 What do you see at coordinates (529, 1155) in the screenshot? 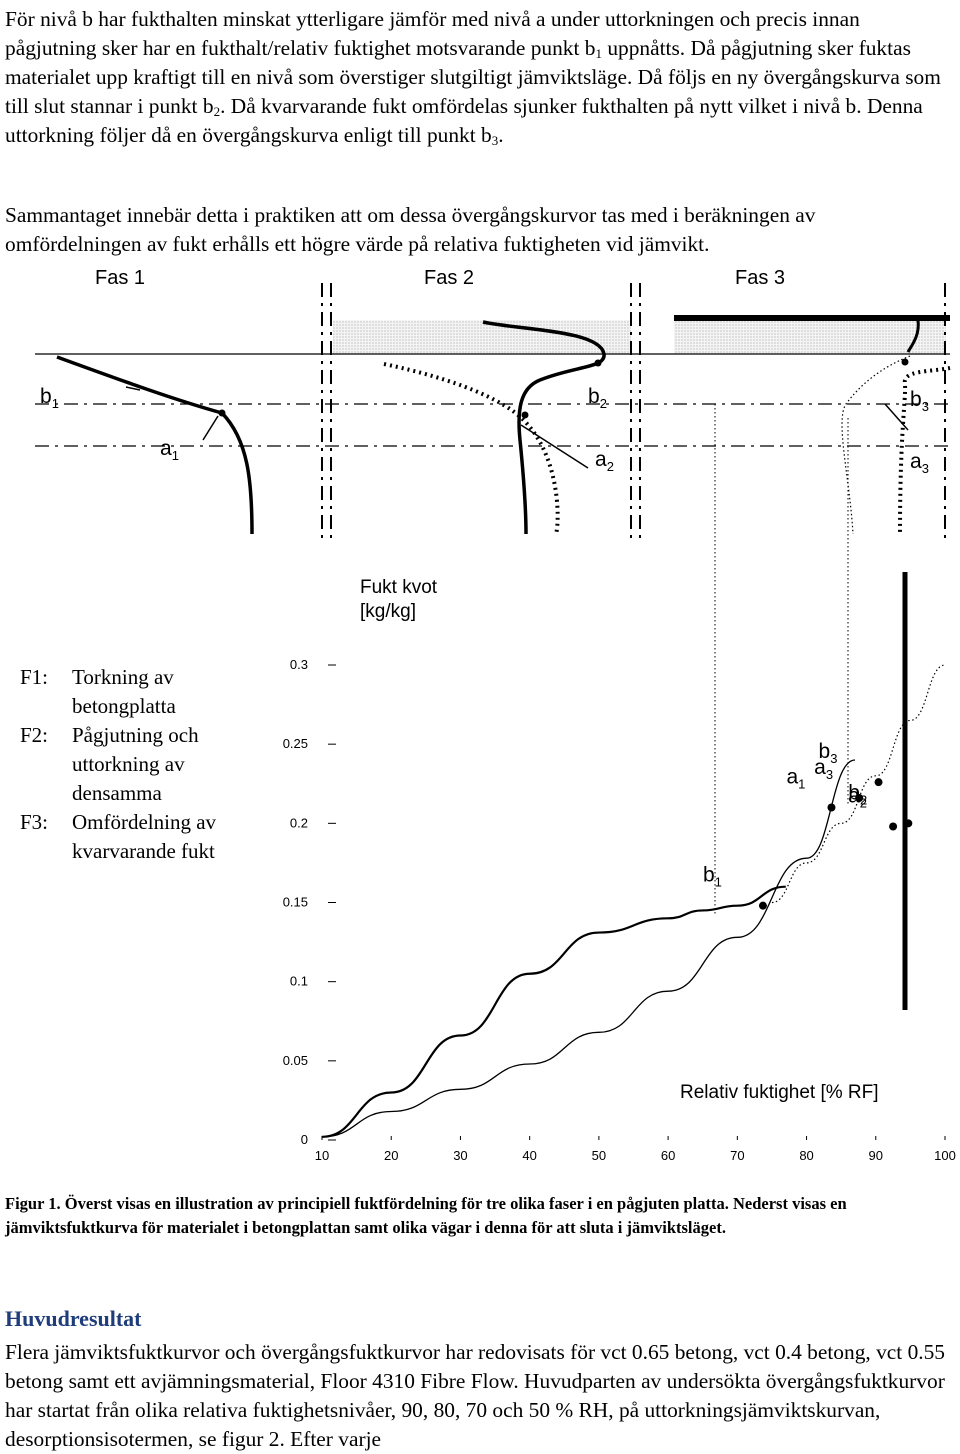
I see `x-tick-label: 40` at bounding box center [529, 1155].